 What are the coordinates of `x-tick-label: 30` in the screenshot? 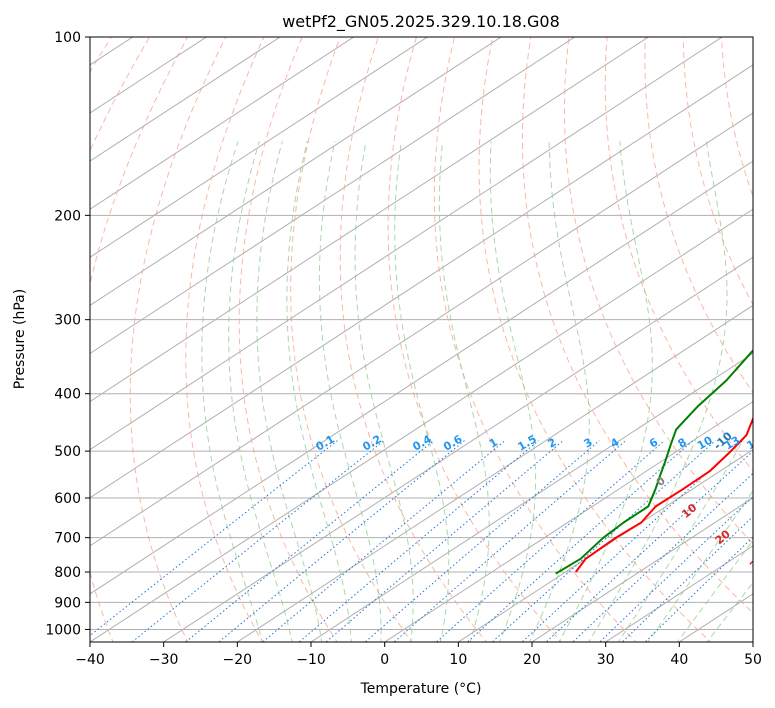 It's located at (606, 660).